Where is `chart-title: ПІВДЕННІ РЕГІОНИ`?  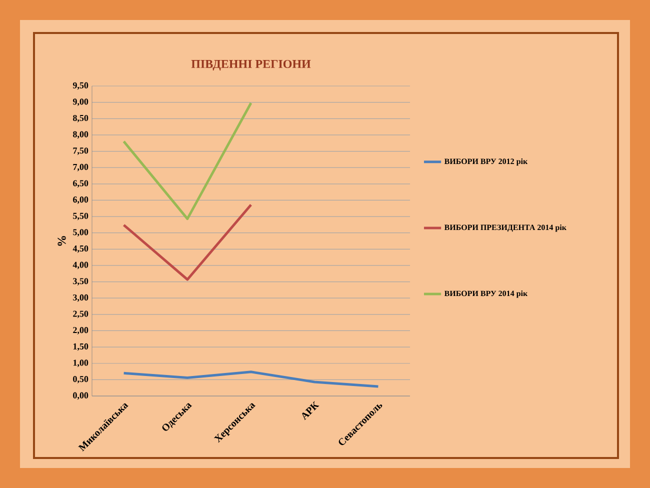 chart-title: ПІВДЕННІ РЕГІОНИ is located at coordinates (251, 65).